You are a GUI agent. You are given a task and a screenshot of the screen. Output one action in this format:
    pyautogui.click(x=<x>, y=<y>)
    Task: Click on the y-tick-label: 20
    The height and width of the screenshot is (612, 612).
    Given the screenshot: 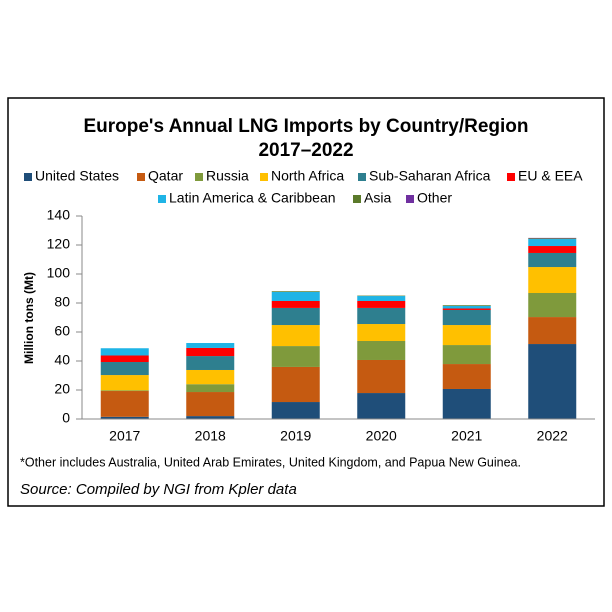 What is the action you would take?
    pyautogui.click(x=62, y=389)
    